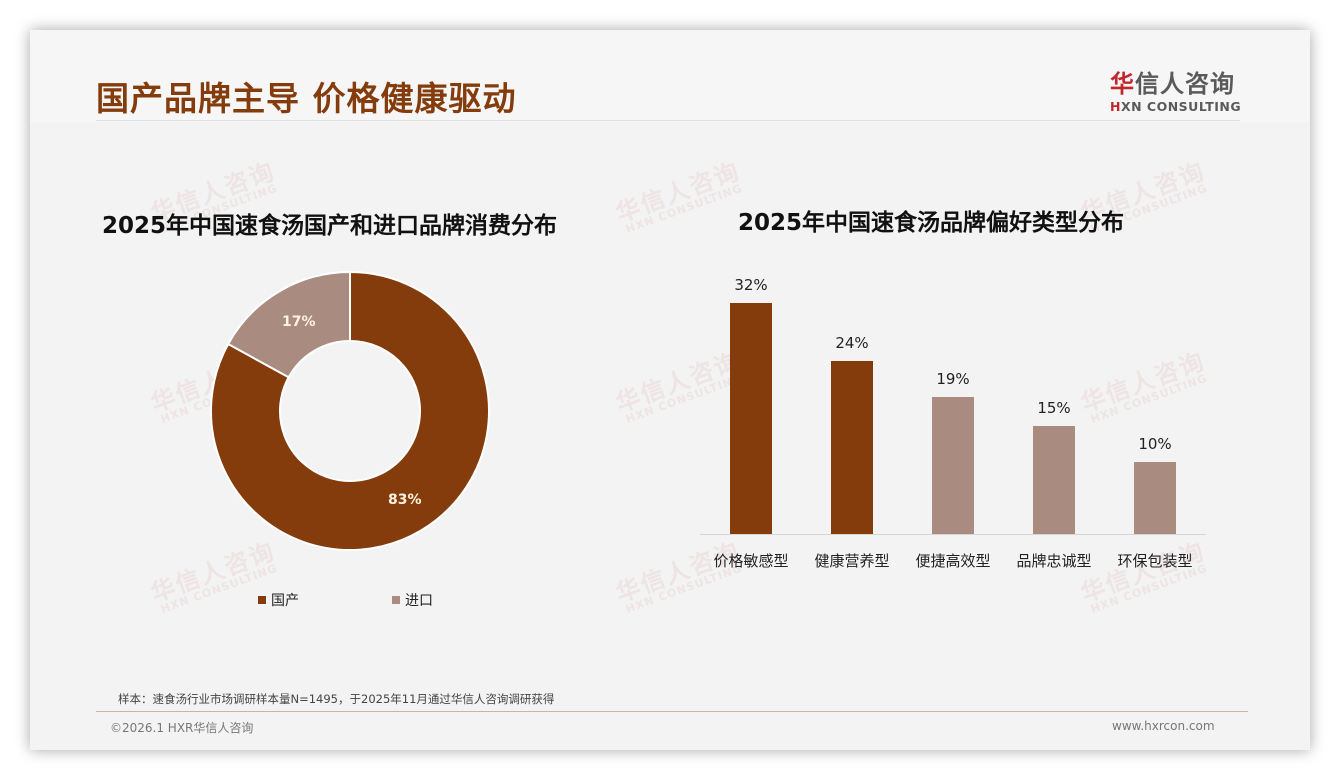 The height and width of the screenshot is (780, 1340). What do you see at coordinates (852, 447) in the screenshot?
I see `bar-health-nutrition` at bounding box center [852, 447].